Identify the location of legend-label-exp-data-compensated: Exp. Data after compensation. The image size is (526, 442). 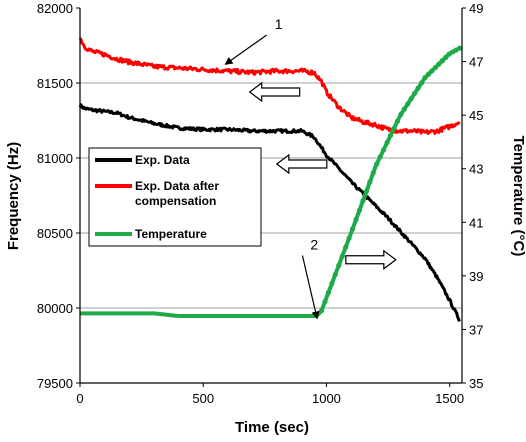
(178, 193).